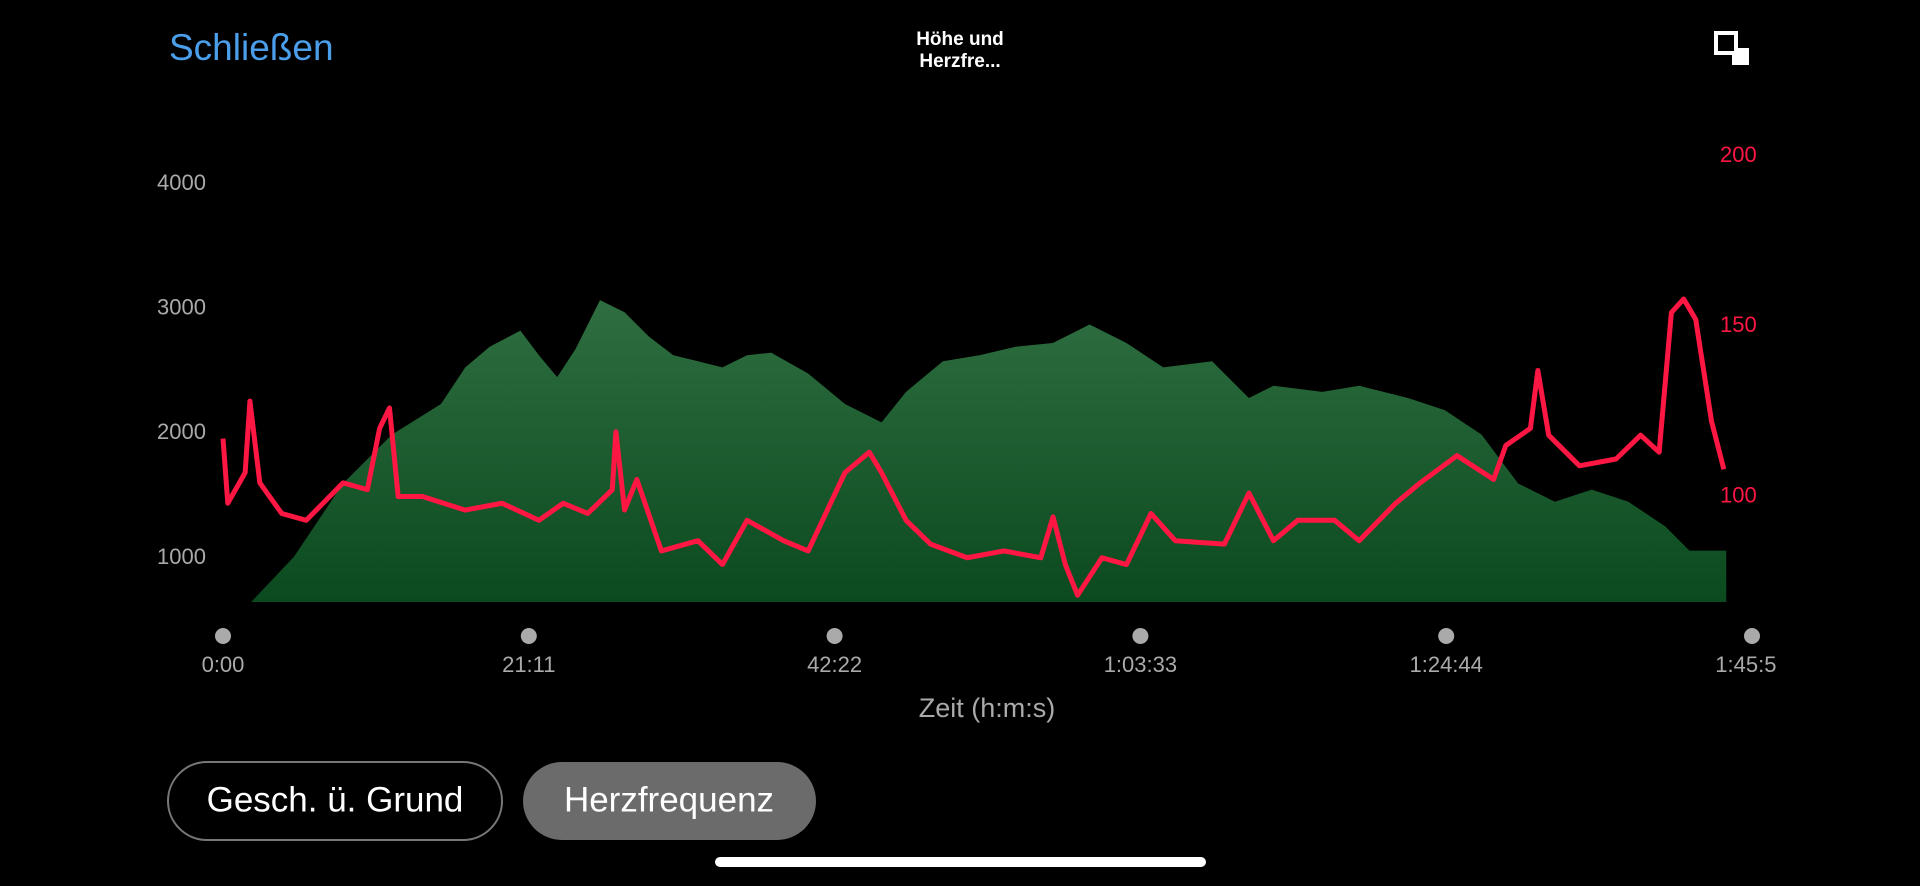 The height and width of the screenshot is (886, 1920). What do you see at coordinates (181, 182) in the screenshot?
I see `y-tick-label: 4000` at bounding box center [181, 182].